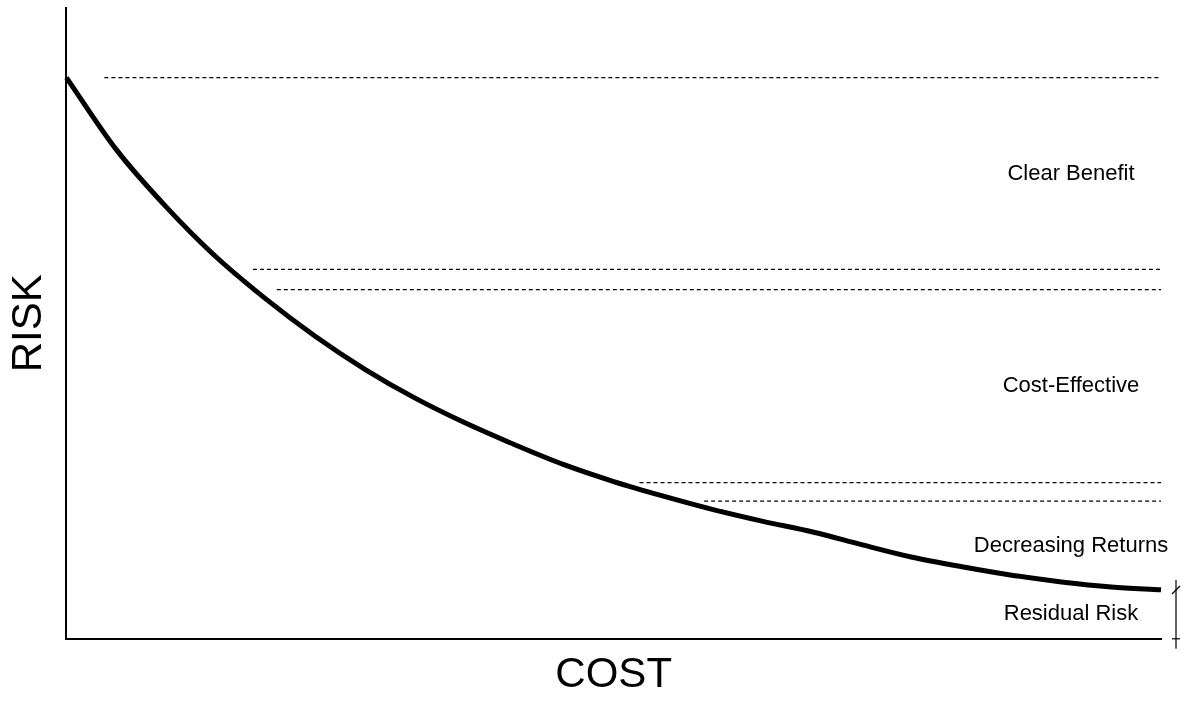  What do you see at coordinates (26, 323) in the screenshot?
I see `y-axis-title: RISK` at bounding box center [26, 323].